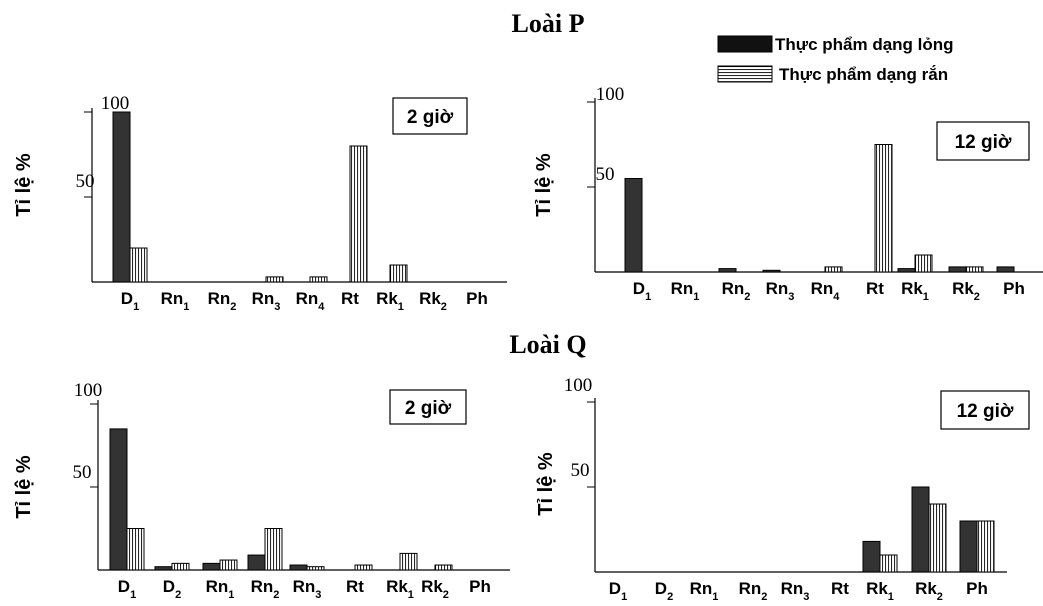 This screenshot has height=606, width=1043. Describe the element at coordinates (228, 565) in the screenshot. I see `bar-solid-rn1` at that location.